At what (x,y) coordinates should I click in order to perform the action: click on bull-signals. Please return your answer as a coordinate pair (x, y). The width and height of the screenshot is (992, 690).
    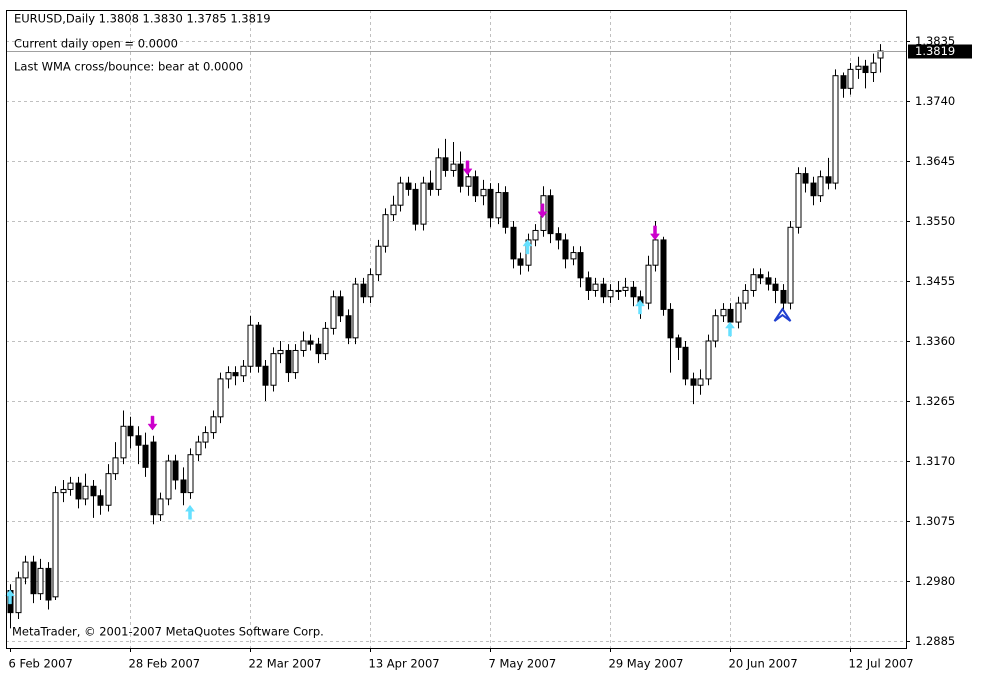
    Looking at the image, I should click on (10, 597).